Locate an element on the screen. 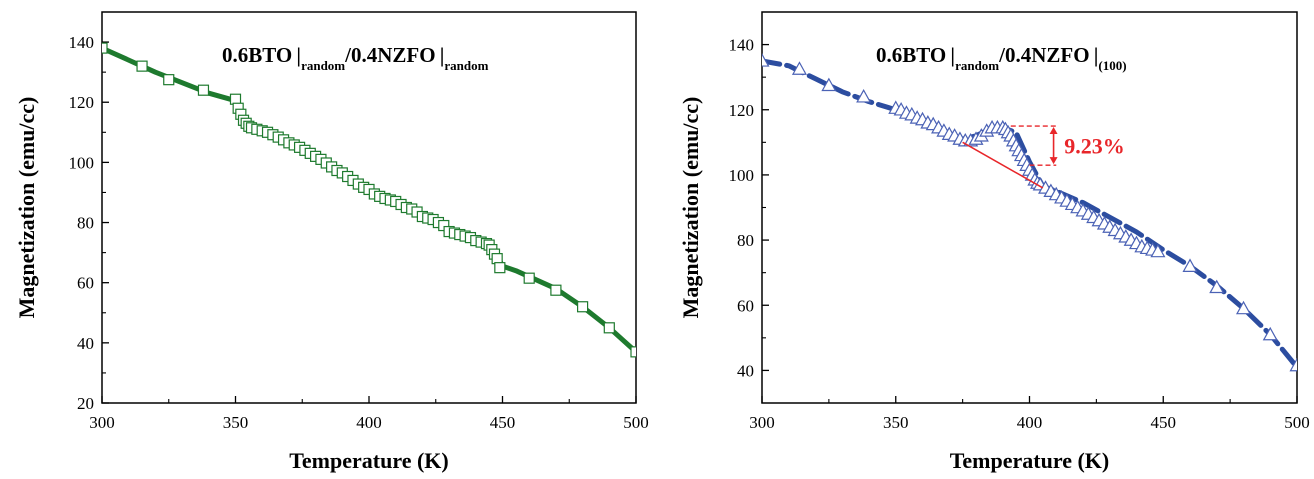  tangent-line is located at coordinates (1003, 165).